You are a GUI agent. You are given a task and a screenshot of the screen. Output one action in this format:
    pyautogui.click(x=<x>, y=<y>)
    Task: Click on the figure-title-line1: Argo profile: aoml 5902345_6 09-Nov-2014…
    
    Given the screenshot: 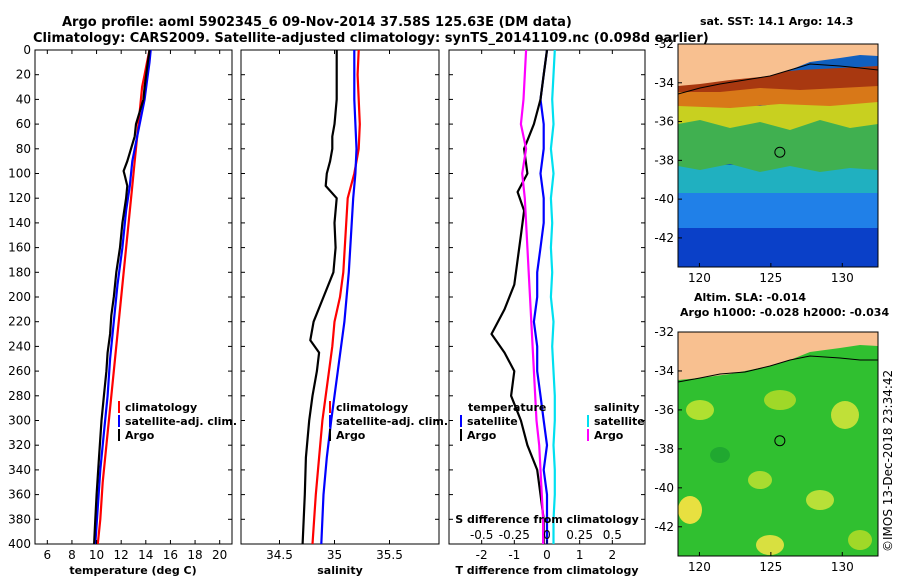 What is the action you would take?
    pyautogui.click(x=317, y=22)
    